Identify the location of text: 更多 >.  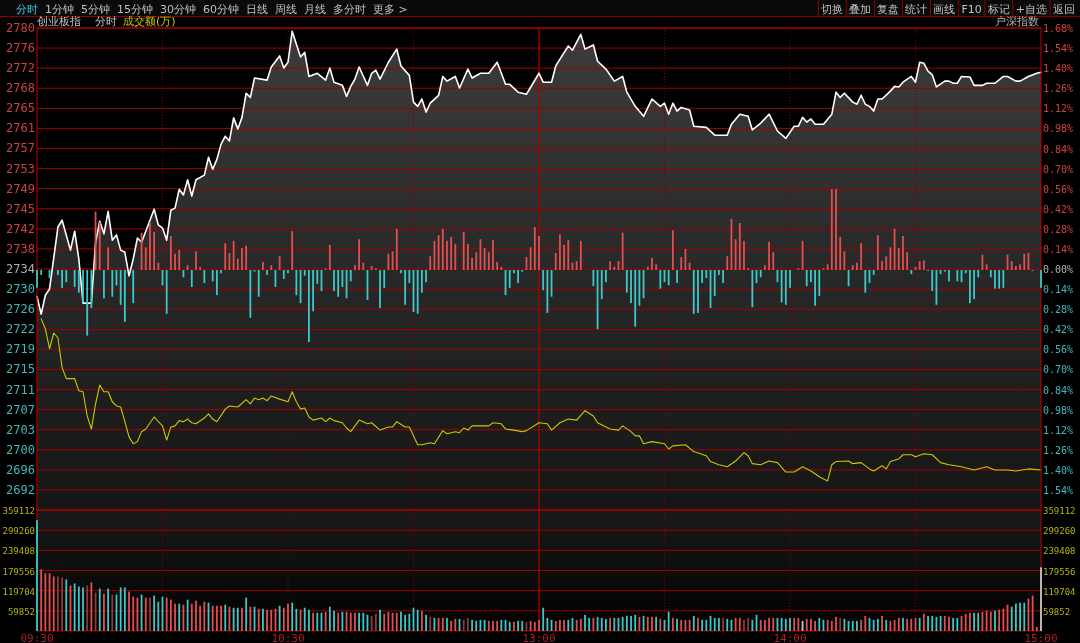
(390, 9).